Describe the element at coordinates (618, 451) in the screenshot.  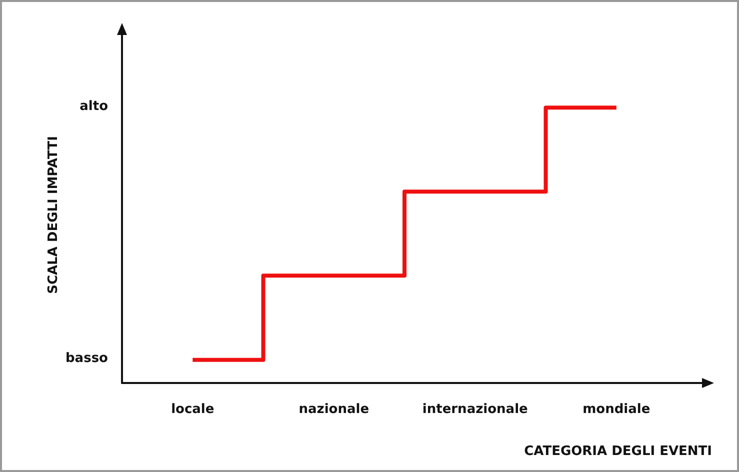
I see `x-axis-title: CATEGORIA DEGLI EVENTI` at that location.